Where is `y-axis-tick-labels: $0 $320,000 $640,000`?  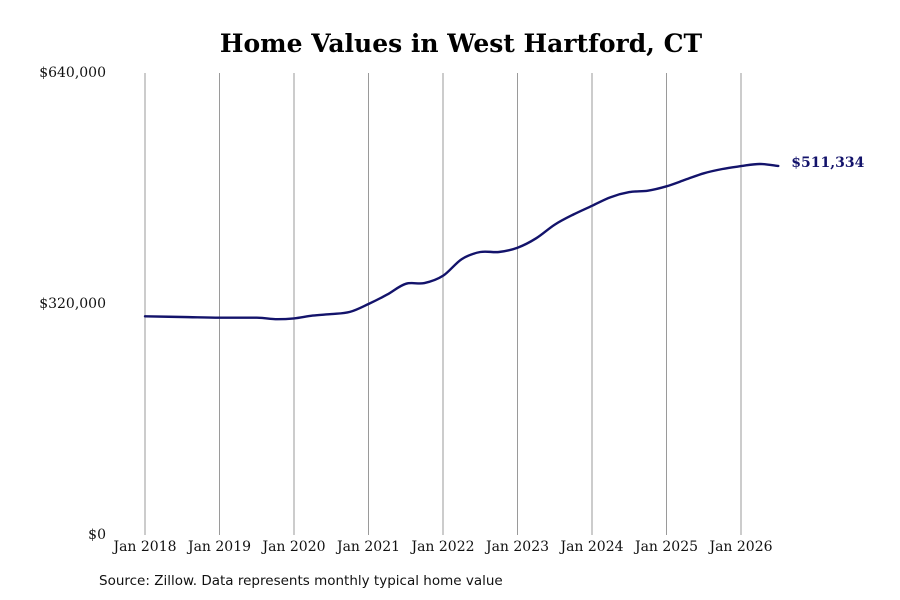
y-axis-tick-labels: $0 $320,000 $640,000 is located at coordinates (72, 304).